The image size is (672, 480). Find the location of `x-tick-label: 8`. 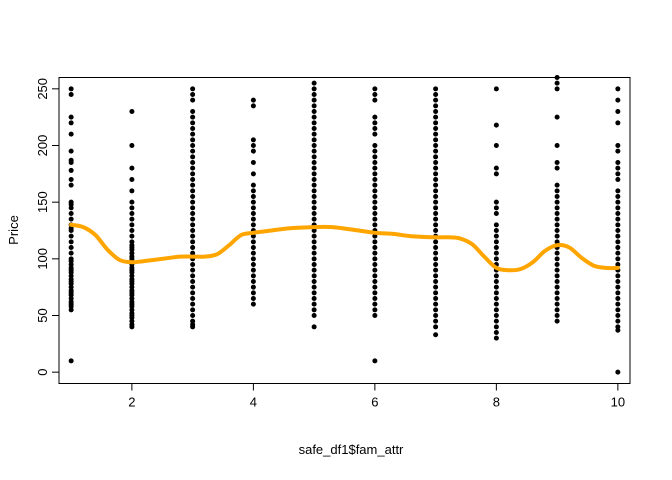

x-tick-label: 8 is located at coordinates (496, 402).